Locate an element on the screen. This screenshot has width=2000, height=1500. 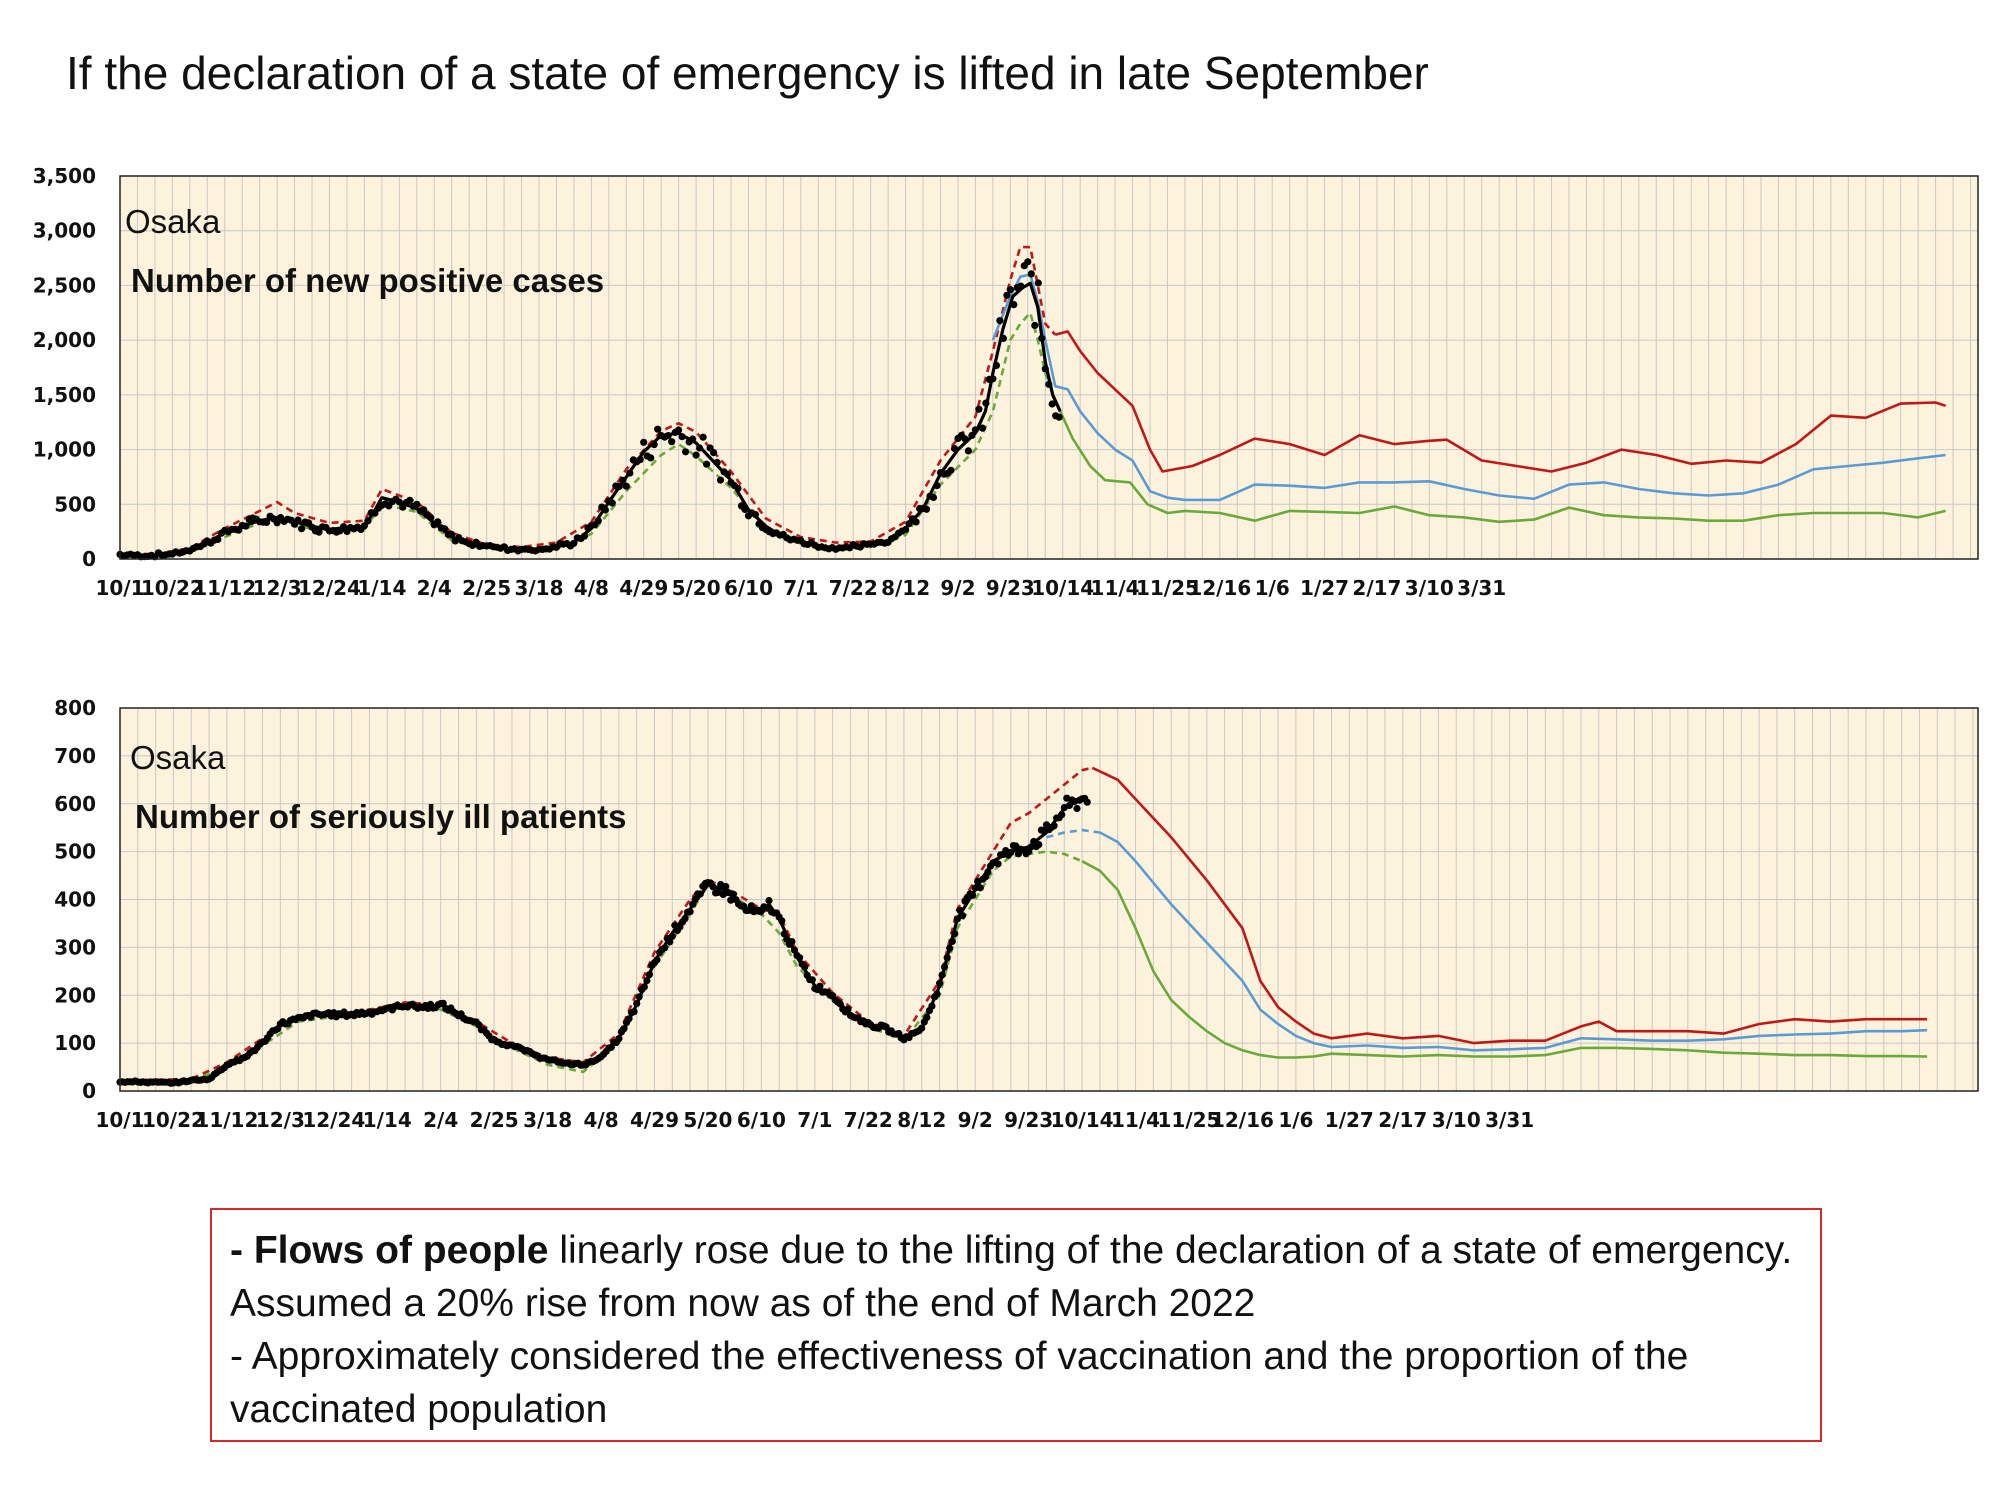
x-tick-label: 4/29 is located at coordinates (654, 1120).